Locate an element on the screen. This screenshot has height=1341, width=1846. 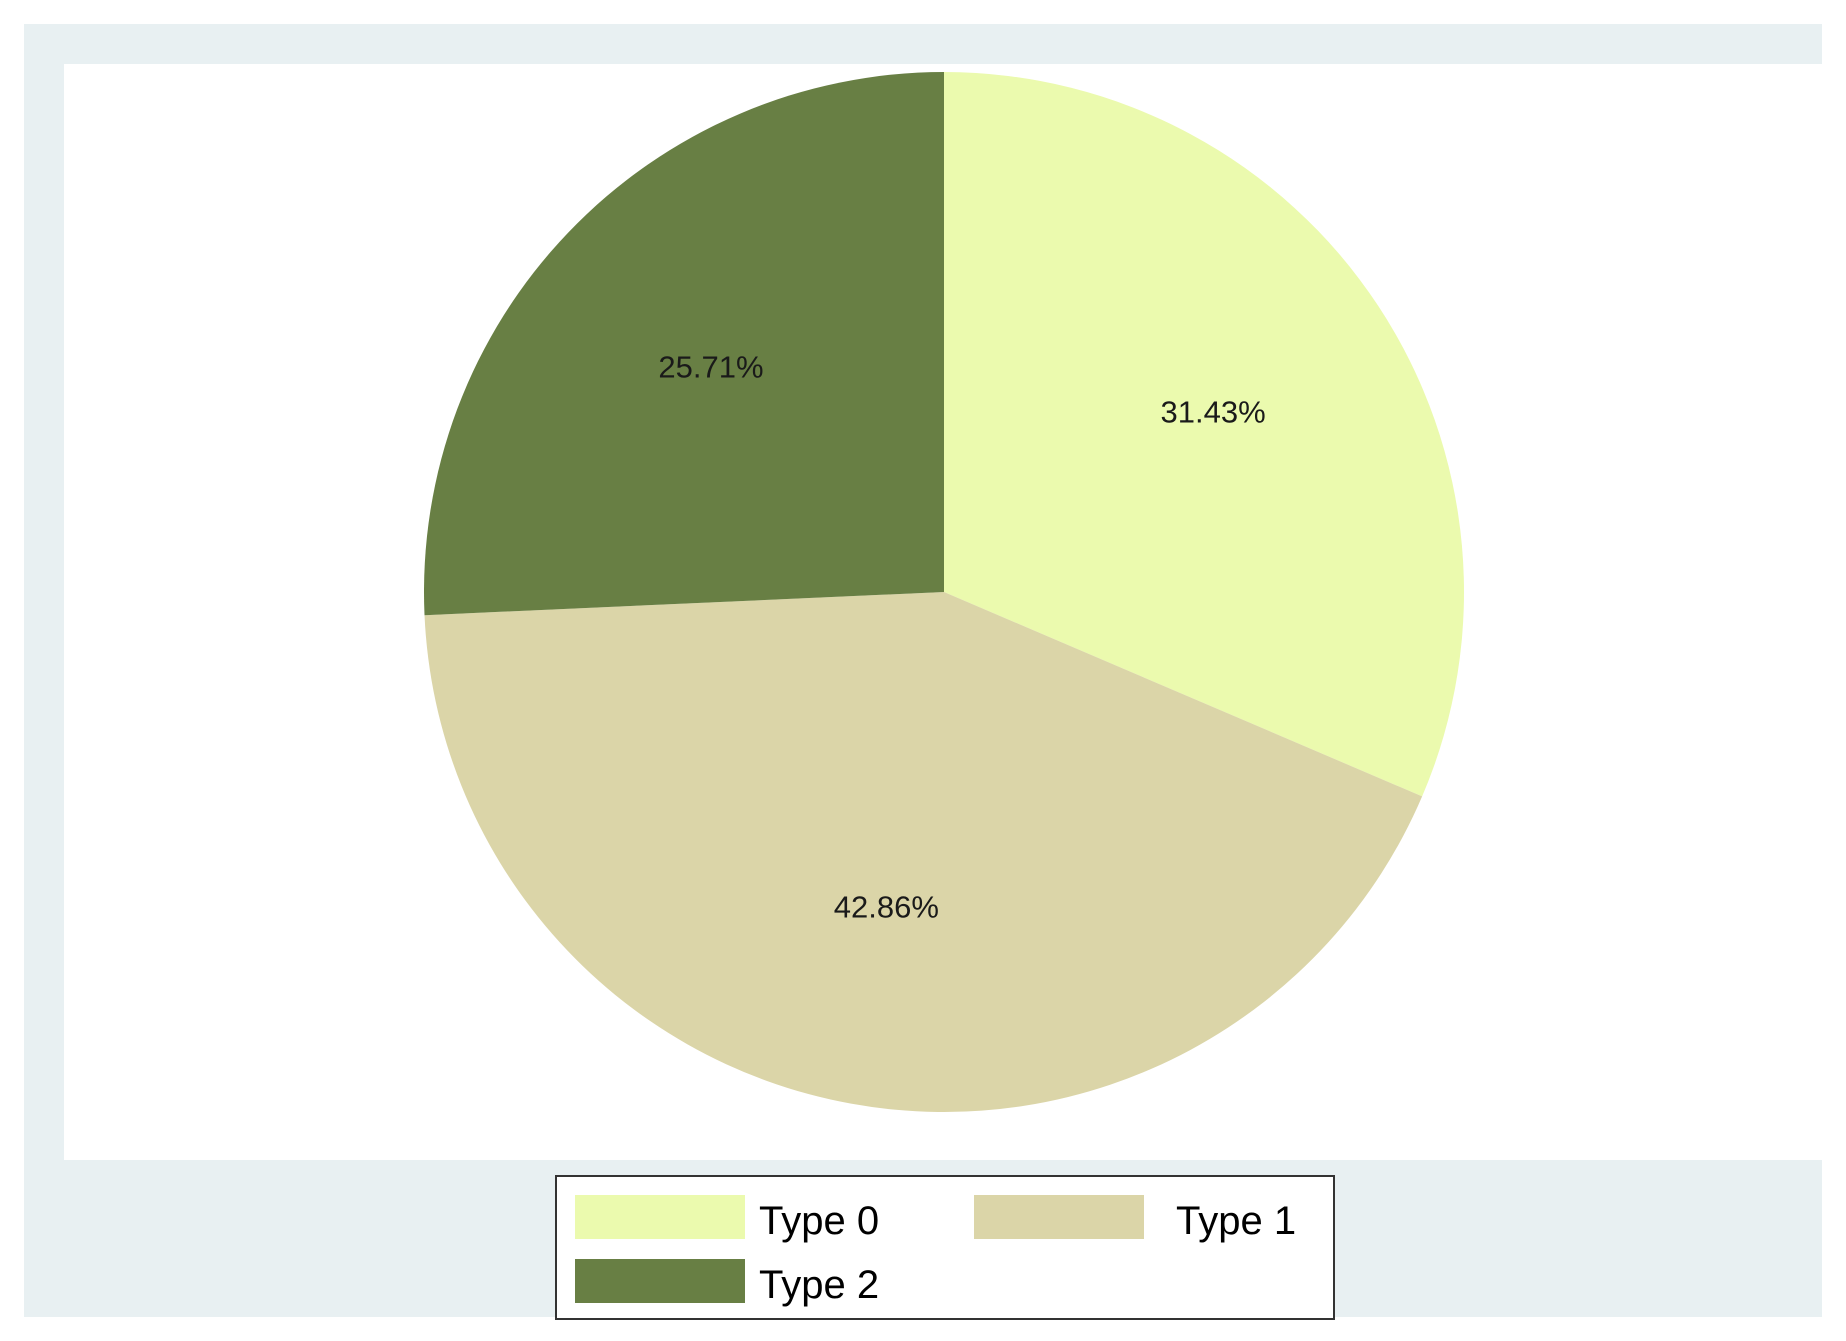
legend-label-type-1: Type 1 is located at coordinates (1236, 1221).